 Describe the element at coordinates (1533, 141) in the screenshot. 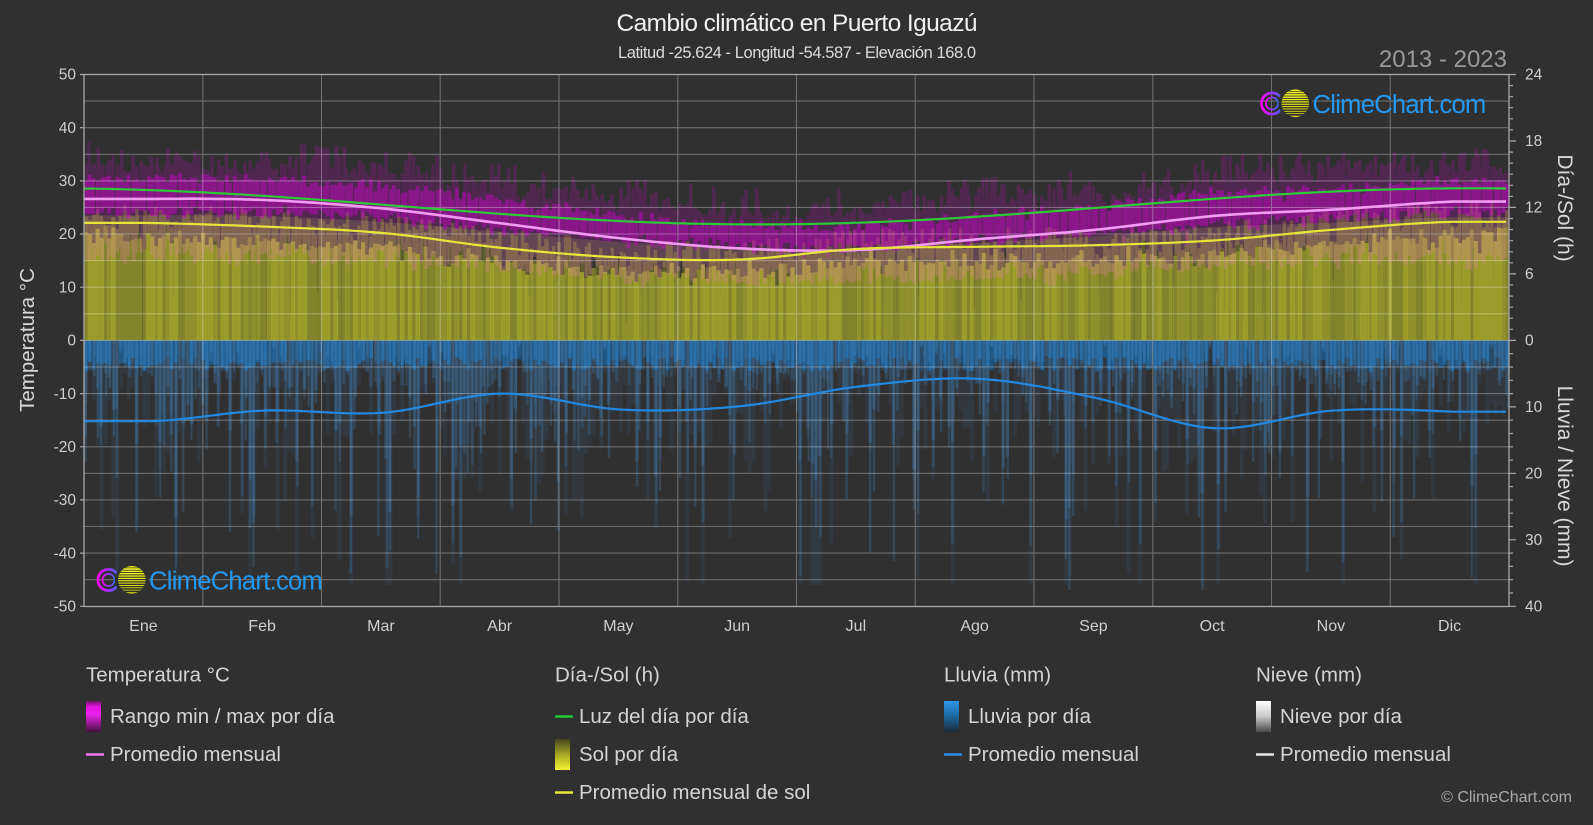

I see `svg-text: 18` at that location.